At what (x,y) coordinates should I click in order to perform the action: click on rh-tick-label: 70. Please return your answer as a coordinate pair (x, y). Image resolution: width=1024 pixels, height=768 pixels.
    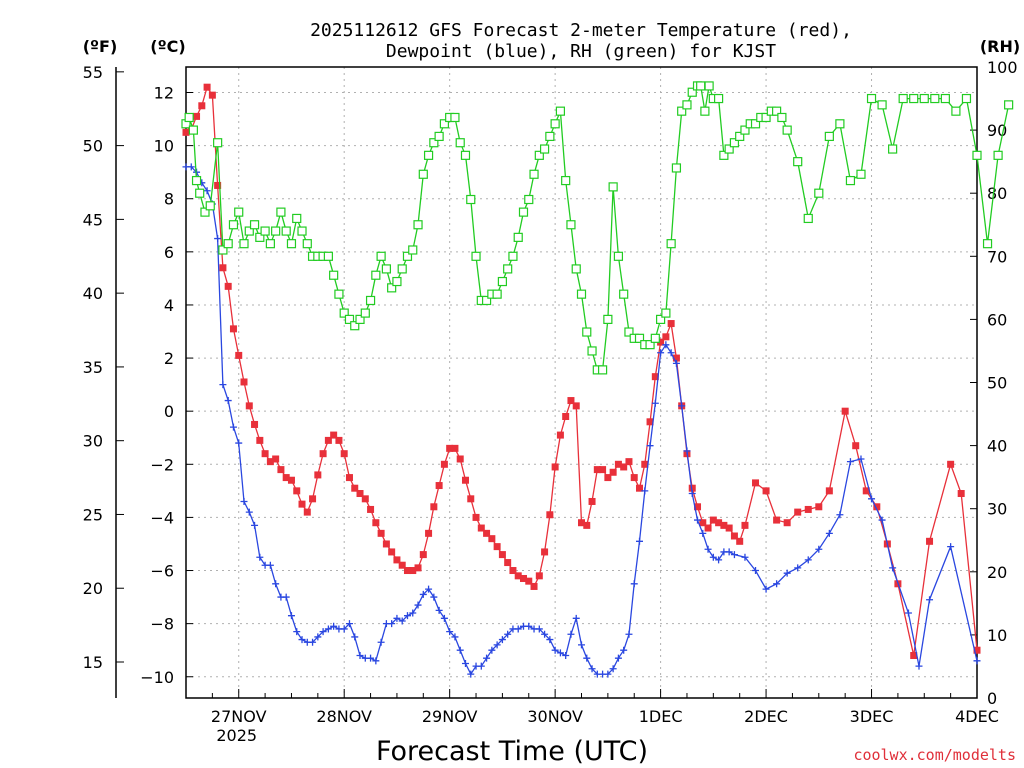
    Looking at the image, I should click on (997, 256).